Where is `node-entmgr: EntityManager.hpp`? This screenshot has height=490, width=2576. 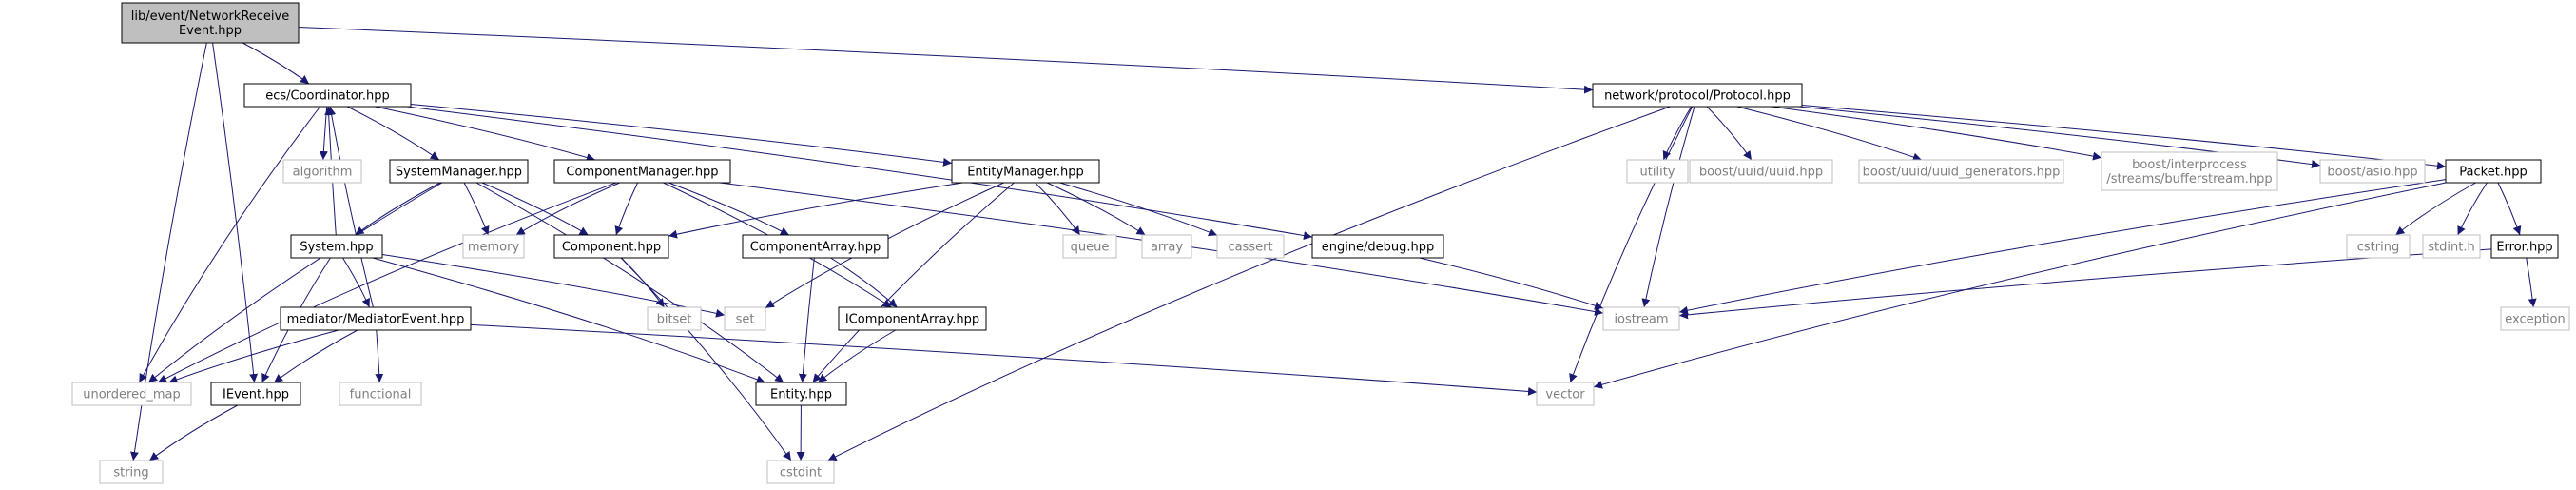
node-entmgr: EntityManager.hpp is located at coordinates (1025, 171).